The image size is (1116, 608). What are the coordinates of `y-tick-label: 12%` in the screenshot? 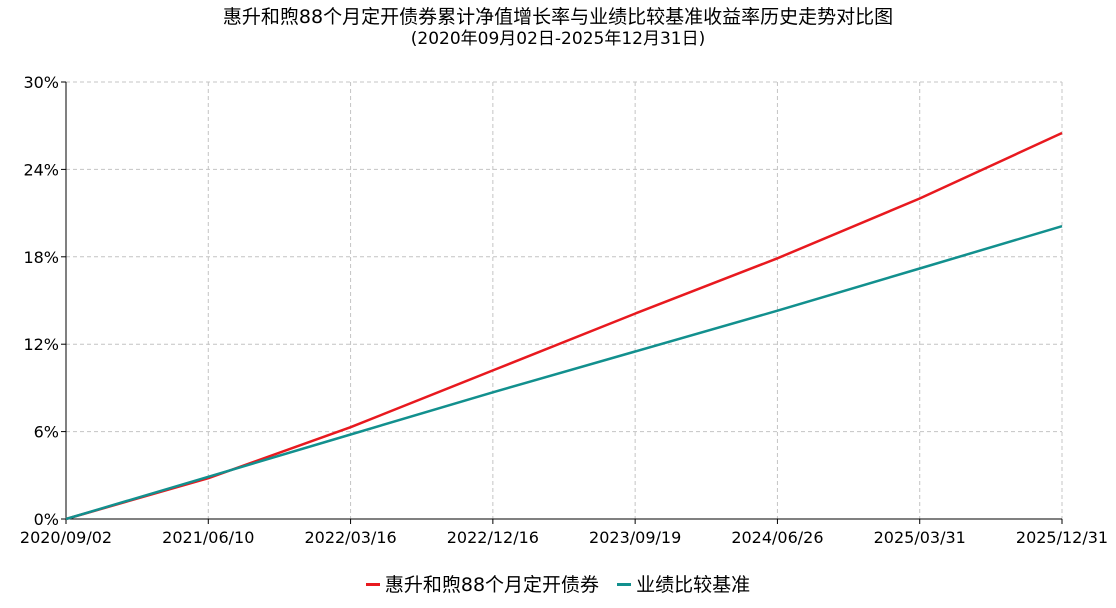 It's located at (41, 344).